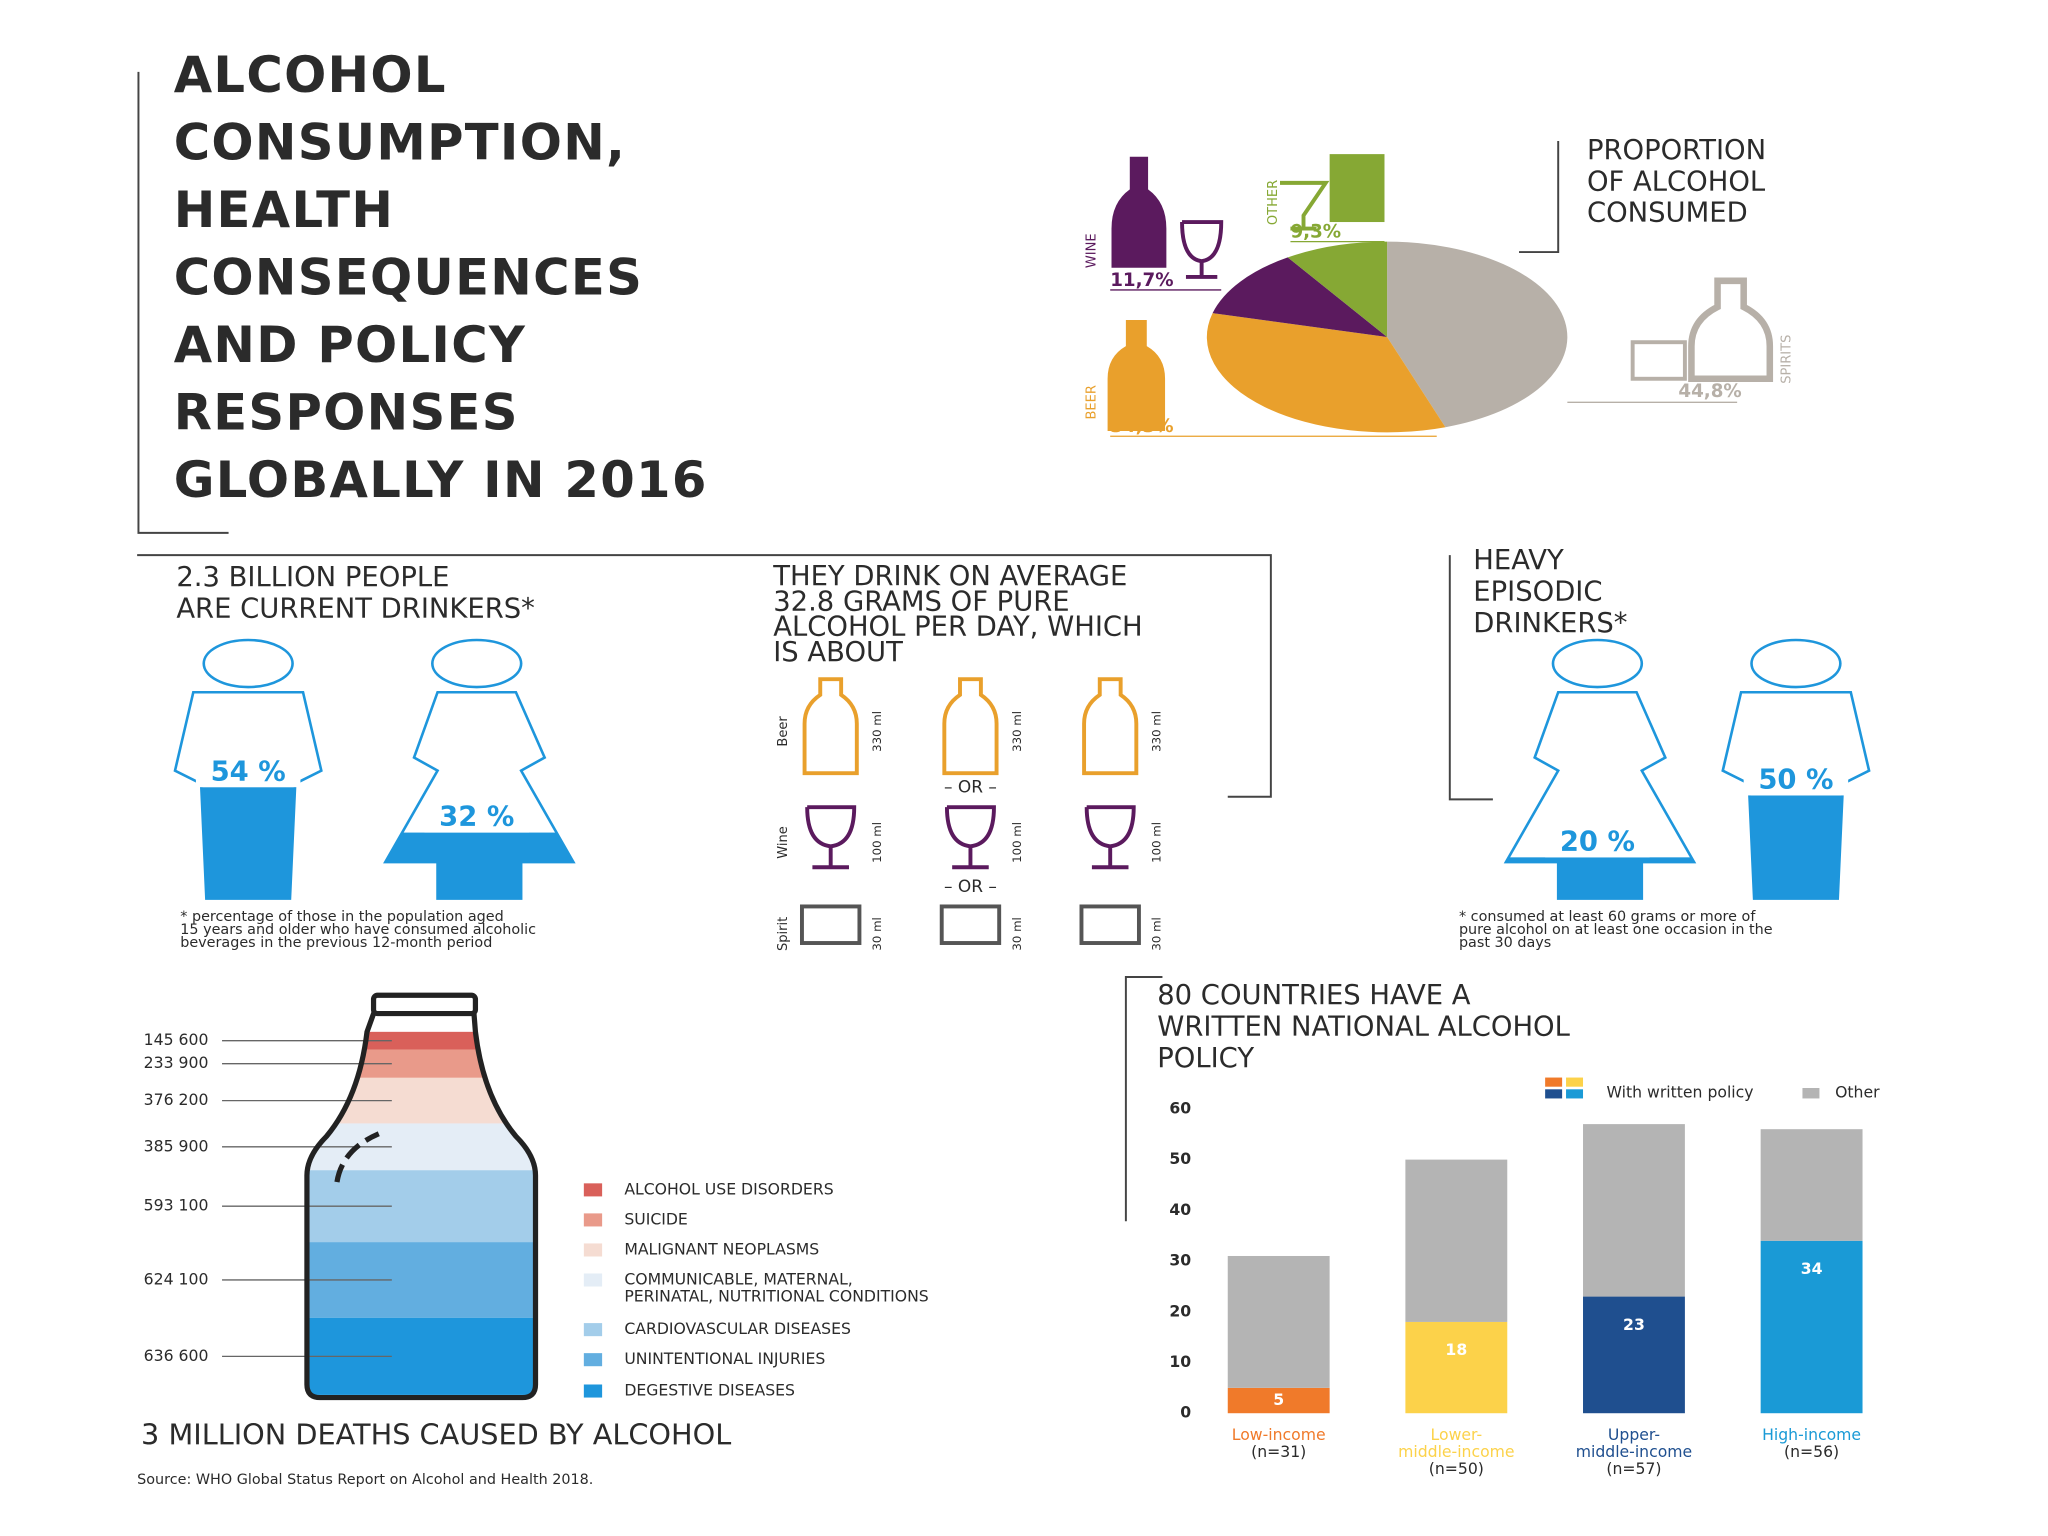 The height and width of the screenshot is (1536, 2048). I want to click on slice-name: BEER, so click(1091, 402).